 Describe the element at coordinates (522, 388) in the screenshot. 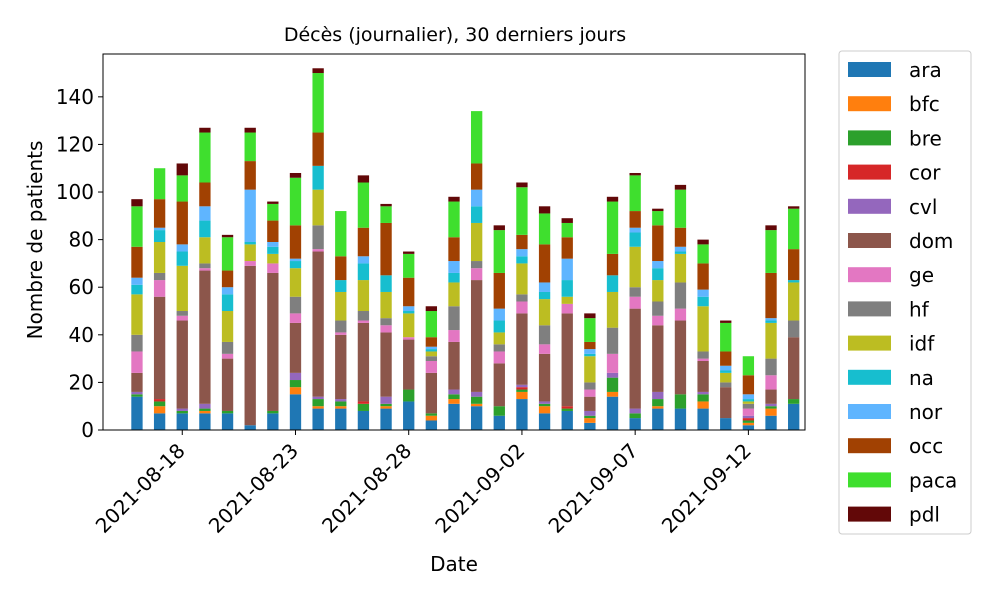

I see `bar-segment-cor` at that location.